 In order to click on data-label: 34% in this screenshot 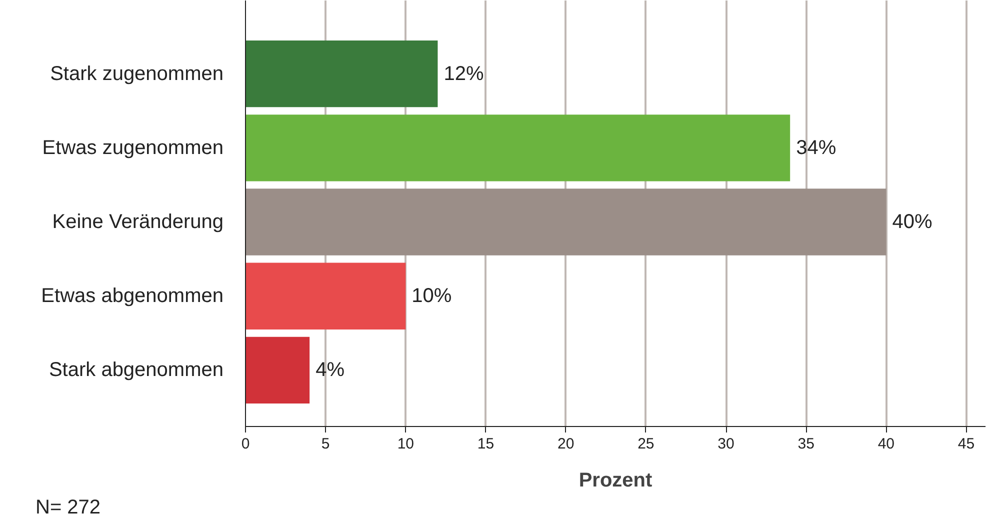, I will do `click(816, 147)`.